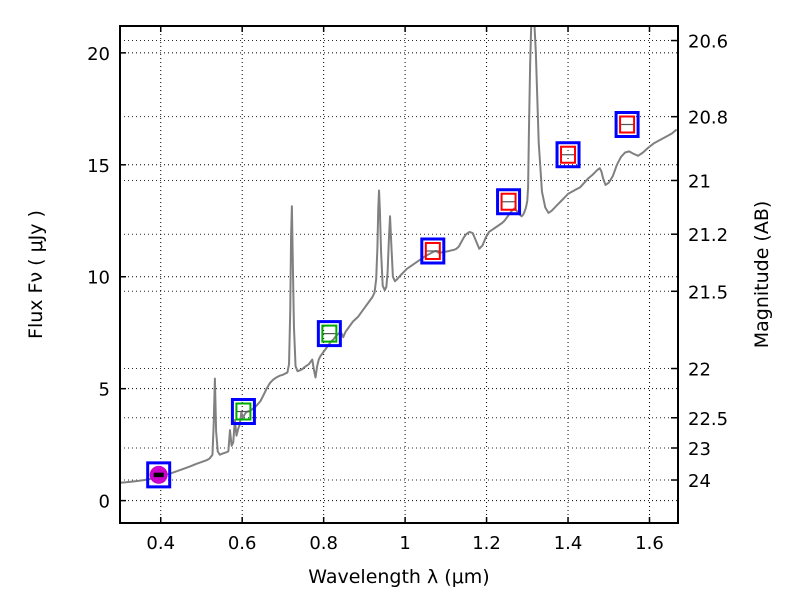  Describe the element at coordinates (160, 543) in the screenshot. I see `x-ticklabel-0: 0.4` at that location.